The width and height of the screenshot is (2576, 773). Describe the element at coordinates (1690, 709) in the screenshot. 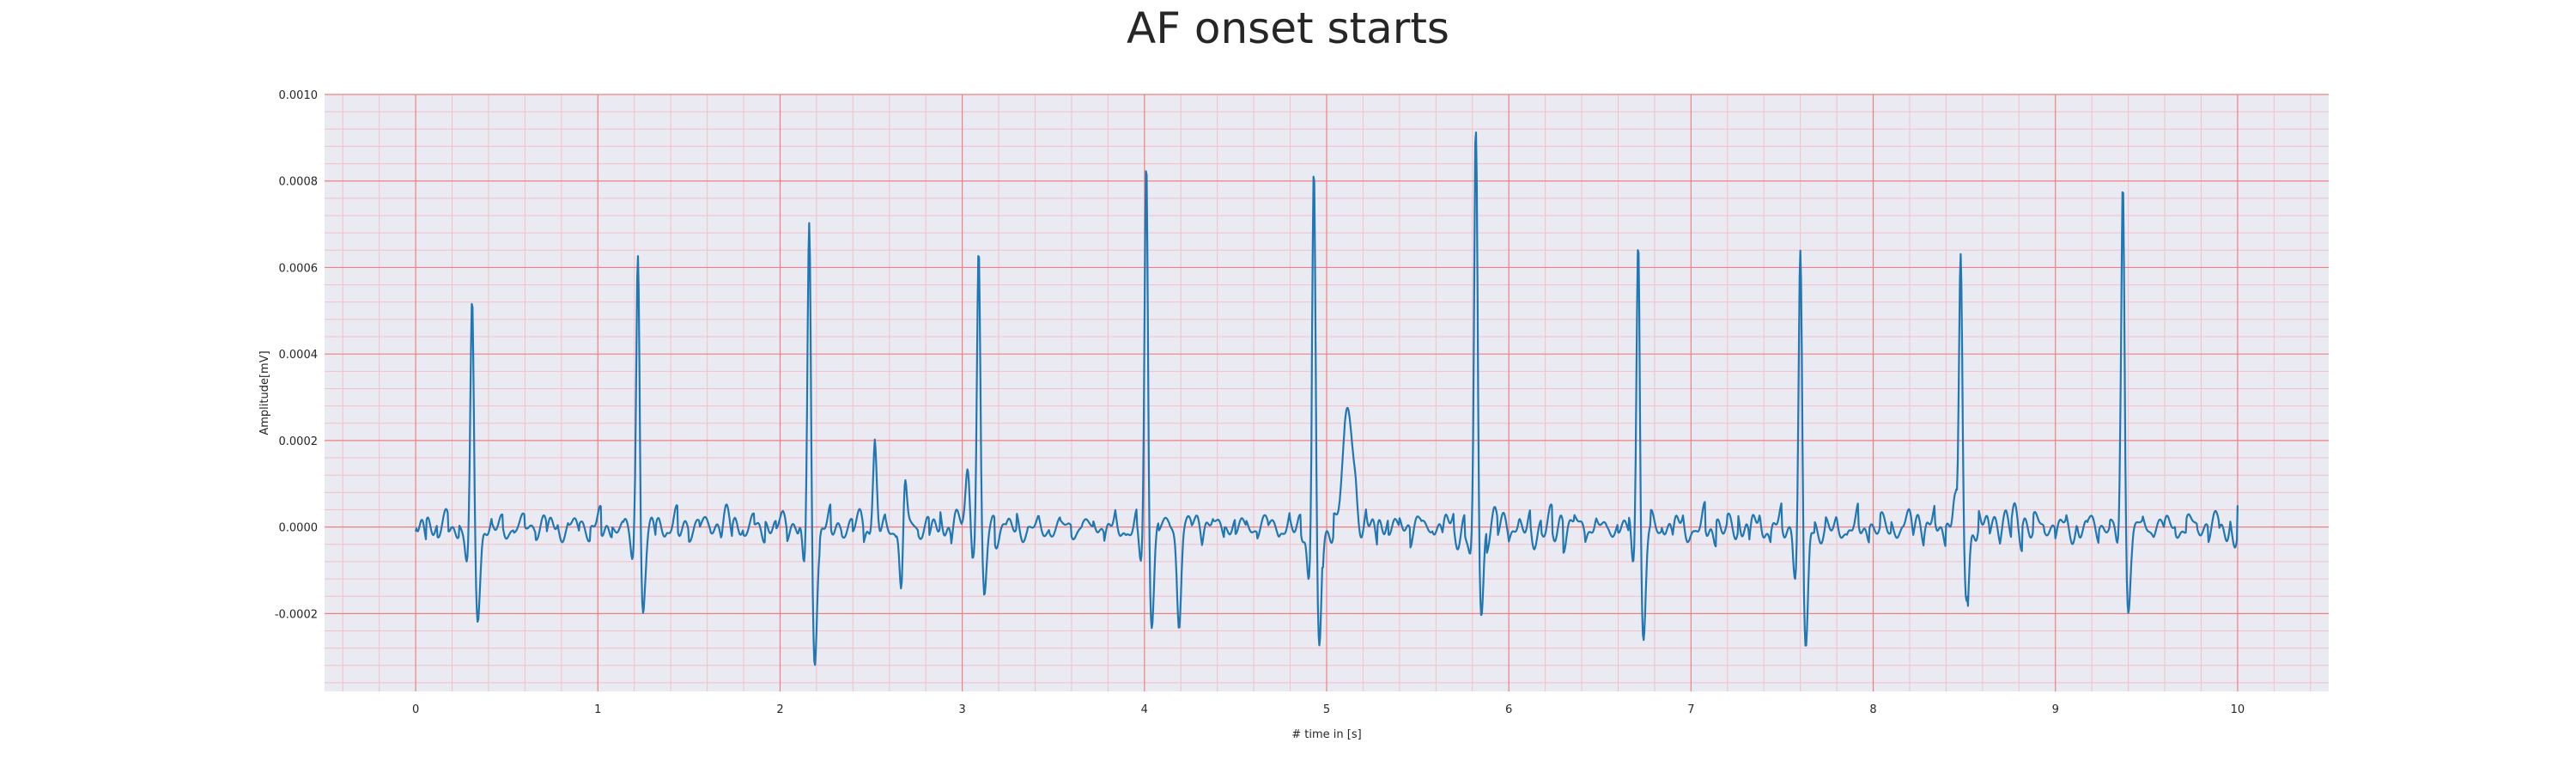

I see `x-tick-label: 7` at that location.